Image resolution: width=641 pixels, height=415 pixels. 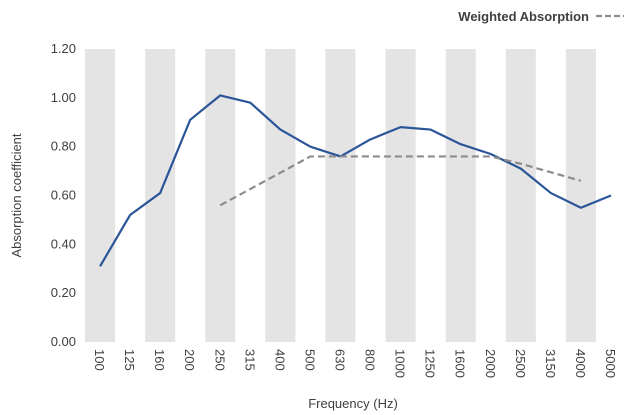 What do you see at coordinates (460, 363) in the screenshot?
I see `x-tick-label: 1600` at bounding box center [460, 363].